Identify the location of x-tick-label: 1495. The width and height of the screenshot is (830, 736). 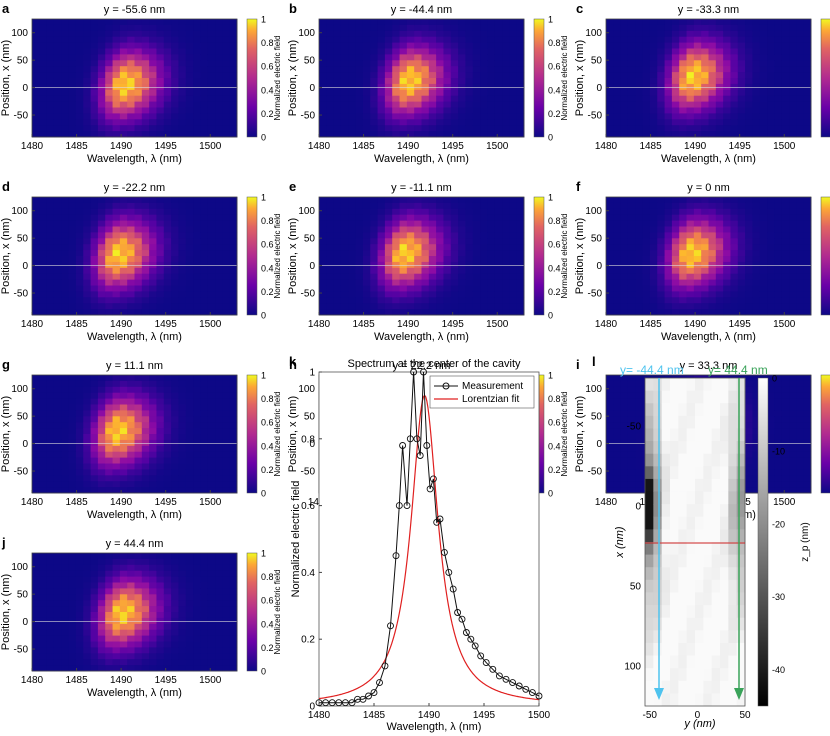
(740, 146).